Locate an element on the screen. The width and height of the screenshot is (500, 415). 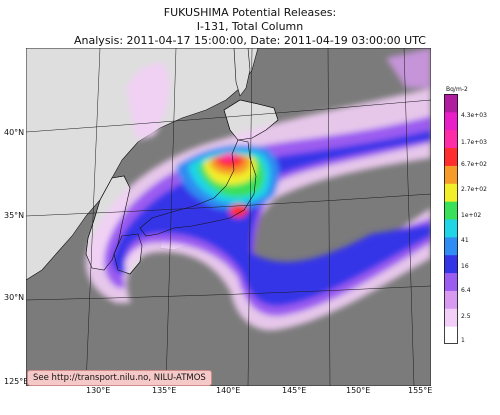
lon-label-155: 155°E is located at coordinates (420, 390).